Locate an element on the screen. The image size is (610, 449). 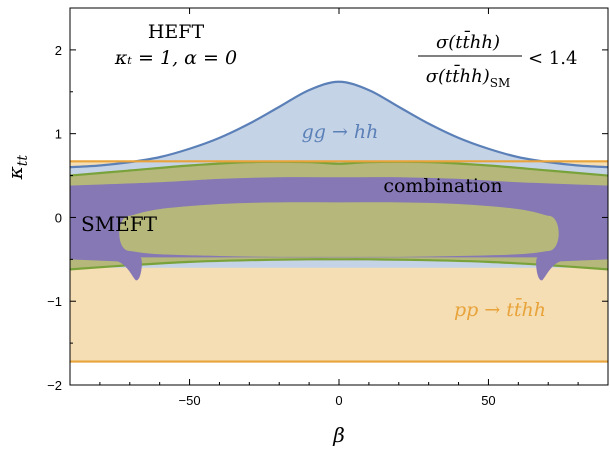
y-tick-label: 2 is located at coordinates (58, 50).